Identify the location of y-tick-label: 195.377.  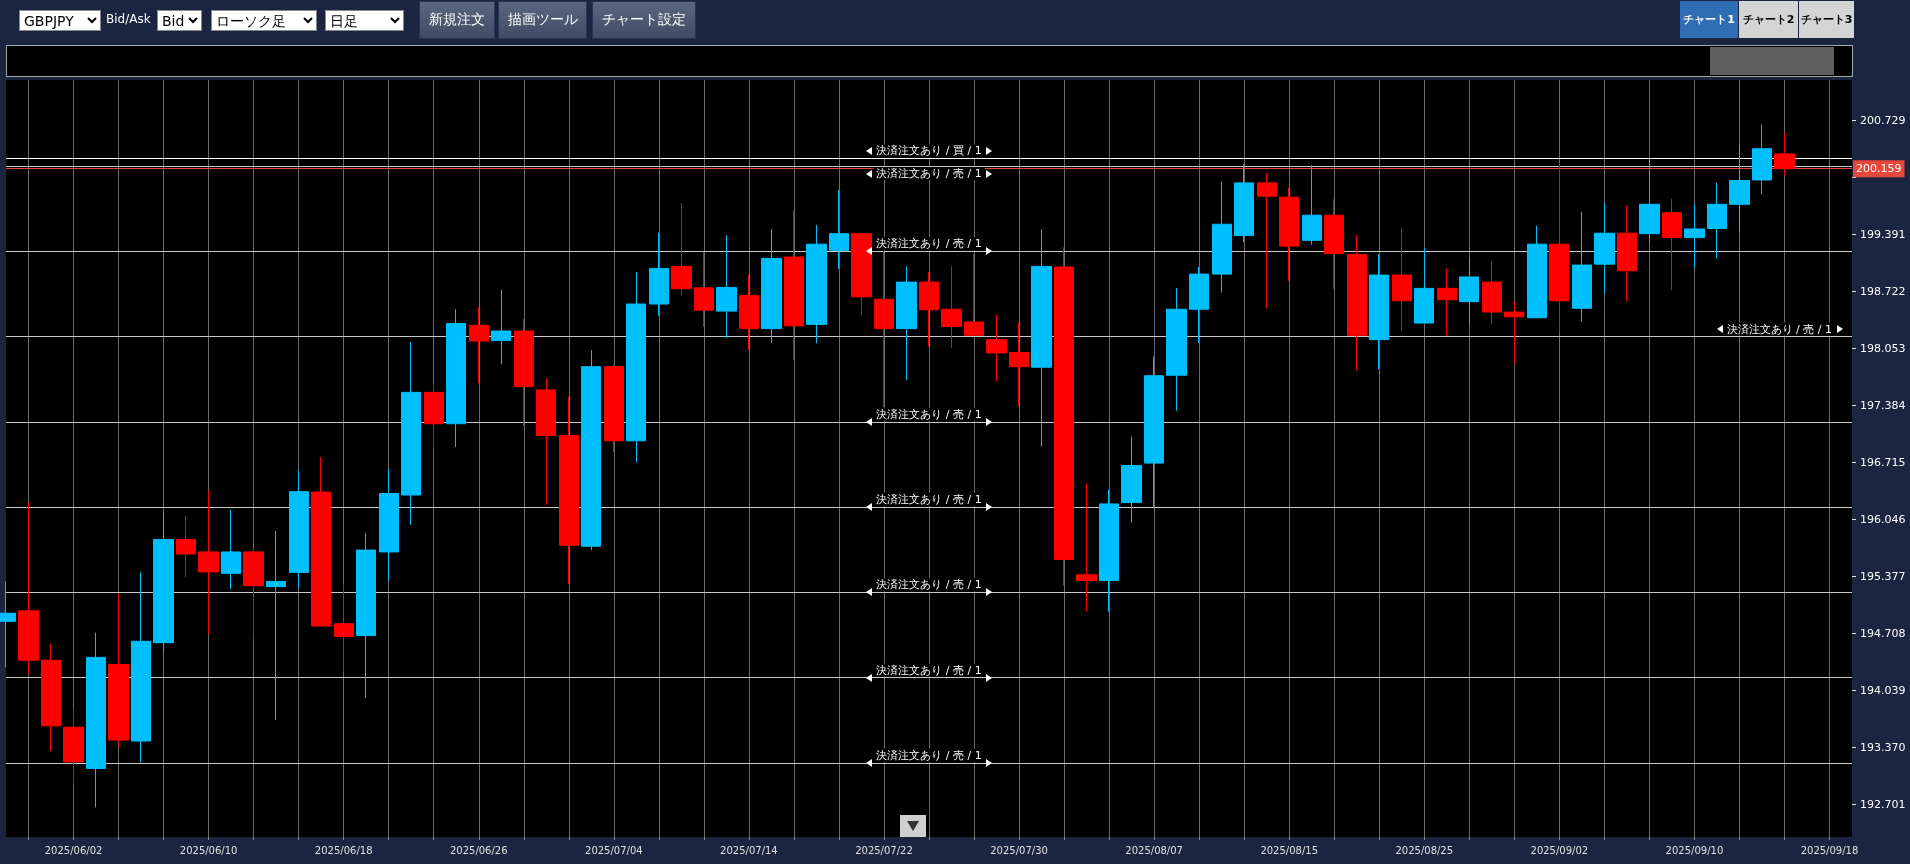
(1883, 576).